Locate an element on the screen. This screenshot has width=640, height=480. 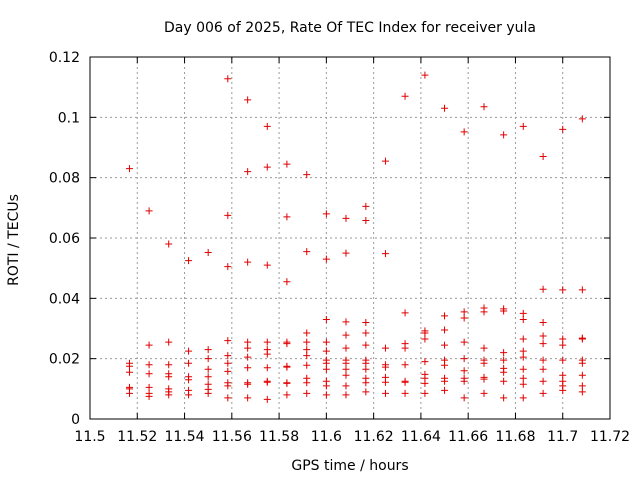
x-tick-label: 11.54 is located at coordinates (184, 437).